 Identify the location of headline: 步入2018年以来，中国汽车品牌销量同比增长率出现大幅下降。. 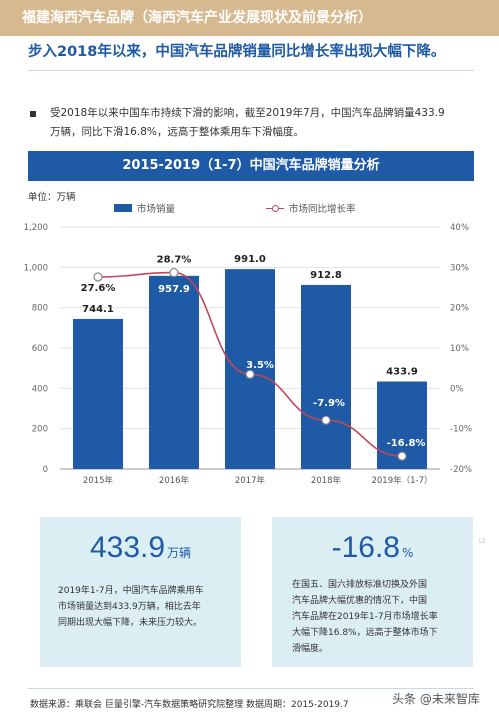
(237, 52).